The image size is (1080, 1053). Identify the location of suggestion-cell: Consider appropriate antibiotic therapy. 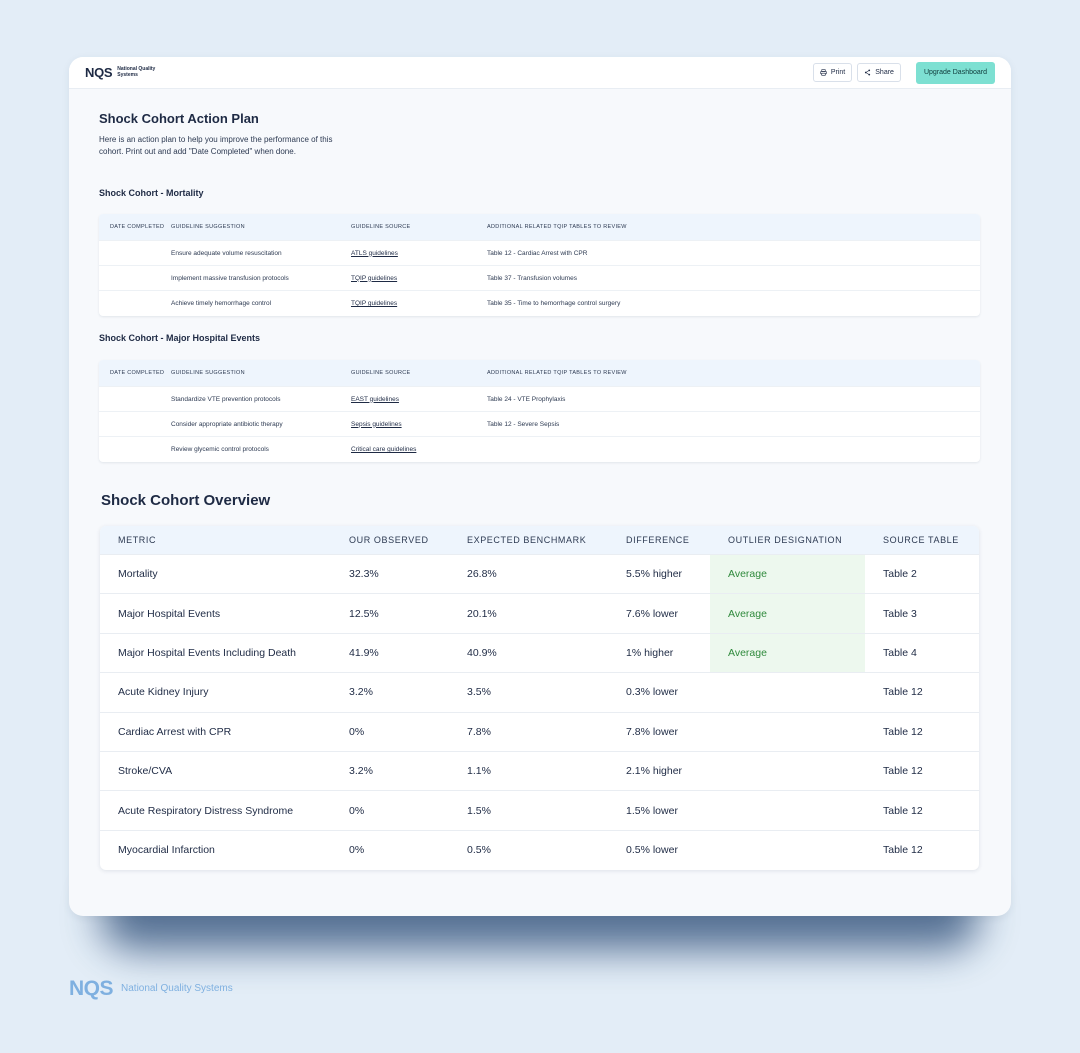
(227, 424).